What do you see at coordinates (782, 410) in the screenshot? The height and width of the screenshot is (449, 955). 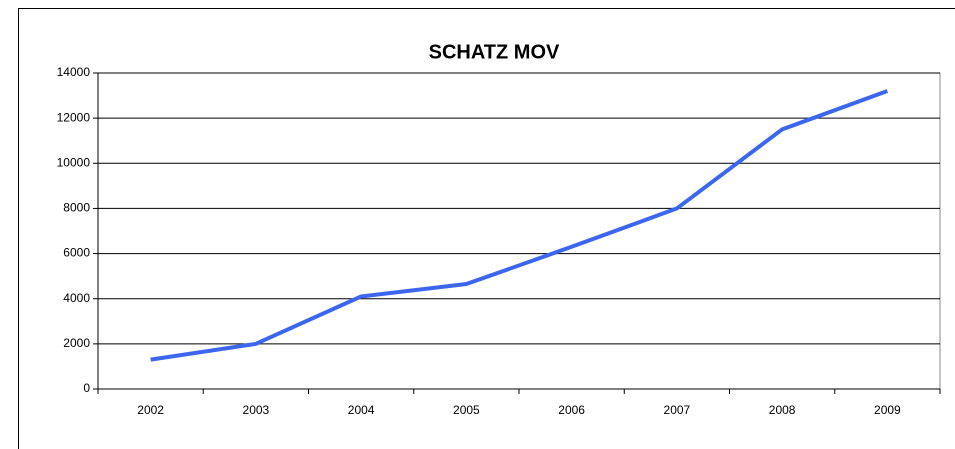 I see `x-tick-label: 2008` at bounding box center [782, 410].